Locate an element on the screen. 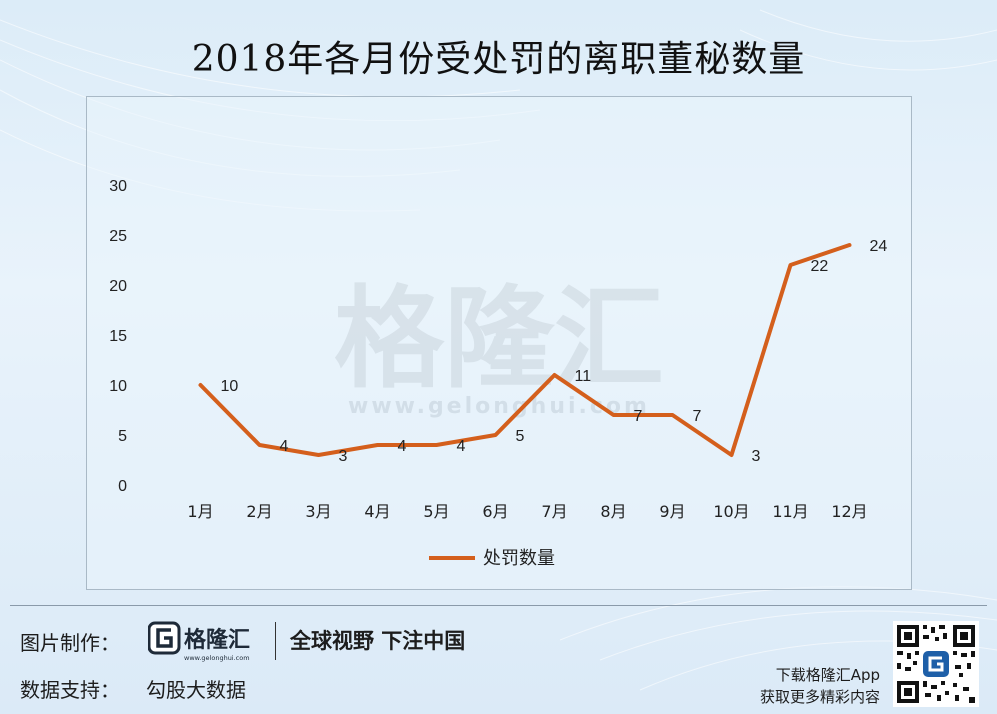 This screenshot has width=997, height=714. legend: 处罚数量 is located at coordinates (492, 558).